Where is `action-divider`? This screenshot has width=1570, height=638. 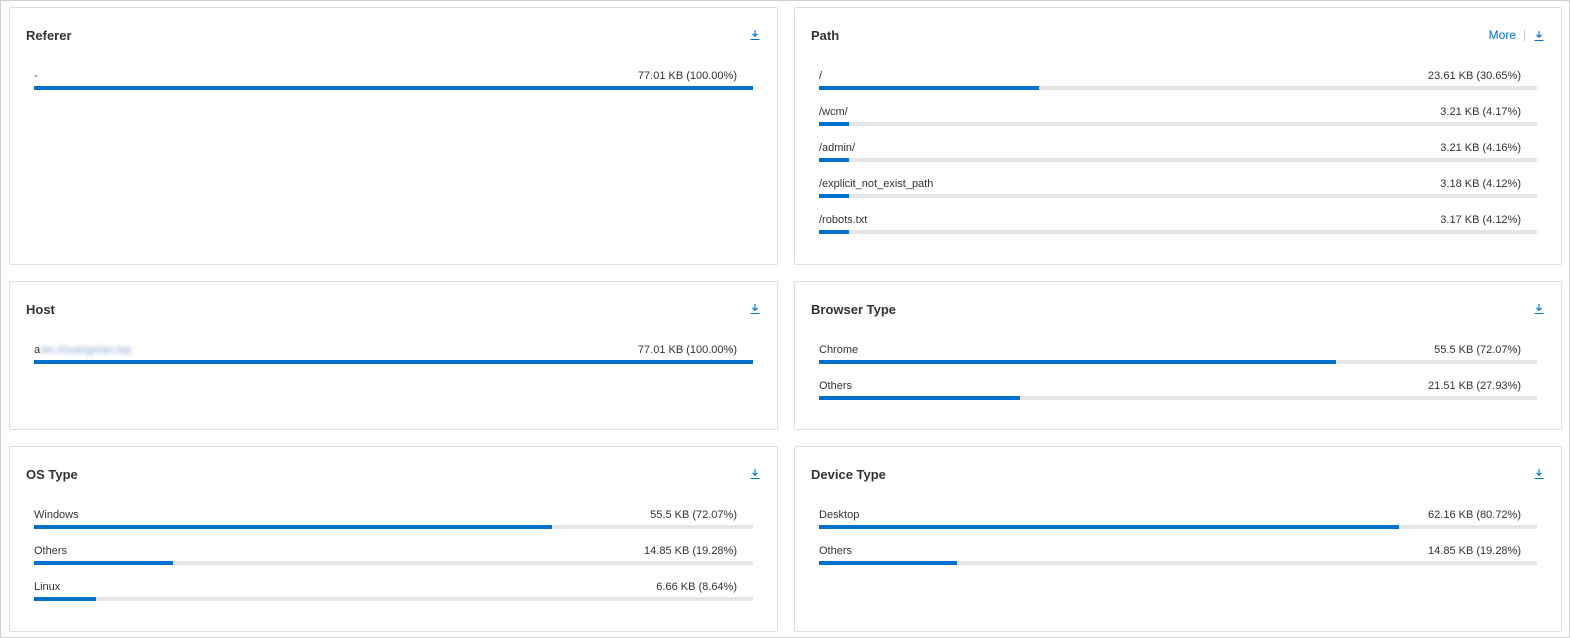
action-divider is located at coordinates (1524, 35).